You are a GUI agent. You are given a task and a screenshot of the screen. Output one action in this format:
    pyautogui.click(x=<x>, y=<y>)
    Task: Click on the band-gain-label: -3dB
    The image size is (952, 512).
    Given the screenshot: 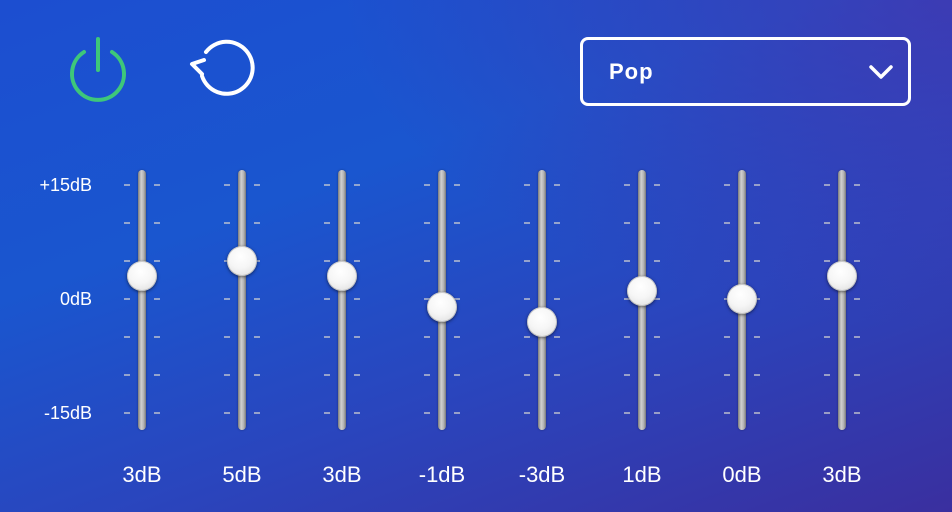 What is the action you would take?
    pyautogui.click(x=542, y=474)
    